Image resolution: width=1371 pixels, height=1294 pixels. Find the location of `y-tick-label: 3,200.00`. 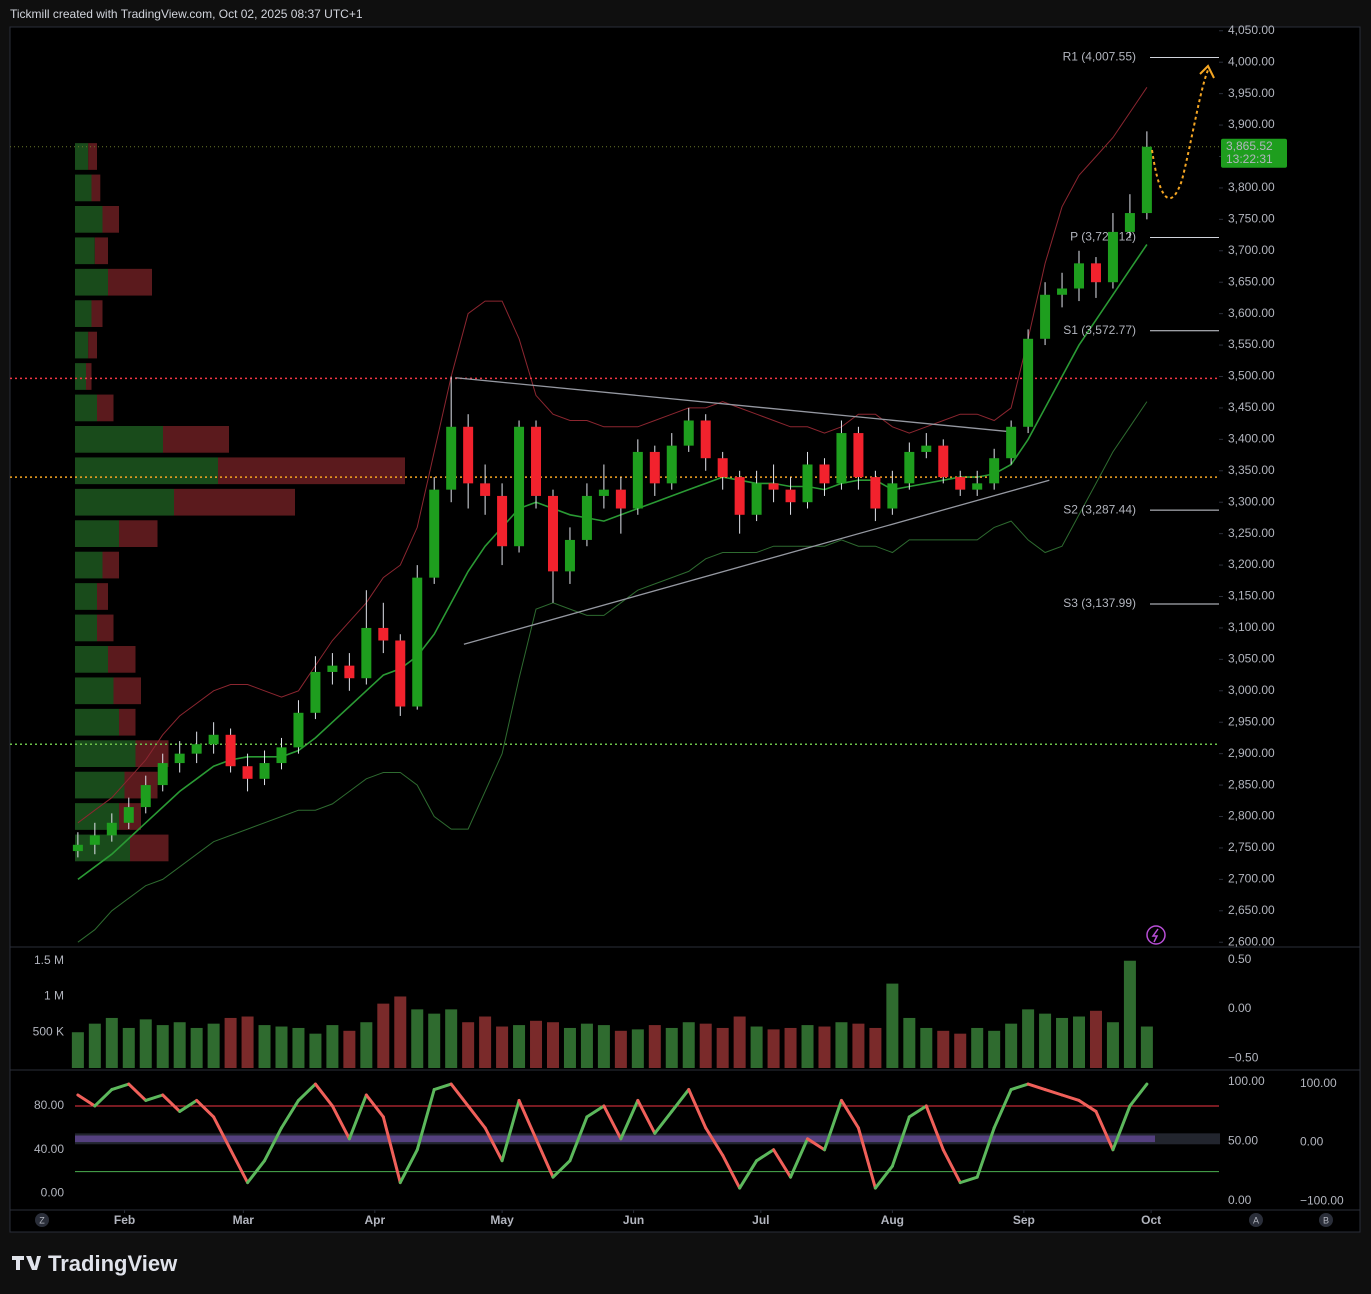

y-tick-label: 3,200.00 is located at coordinates (1251, 564).